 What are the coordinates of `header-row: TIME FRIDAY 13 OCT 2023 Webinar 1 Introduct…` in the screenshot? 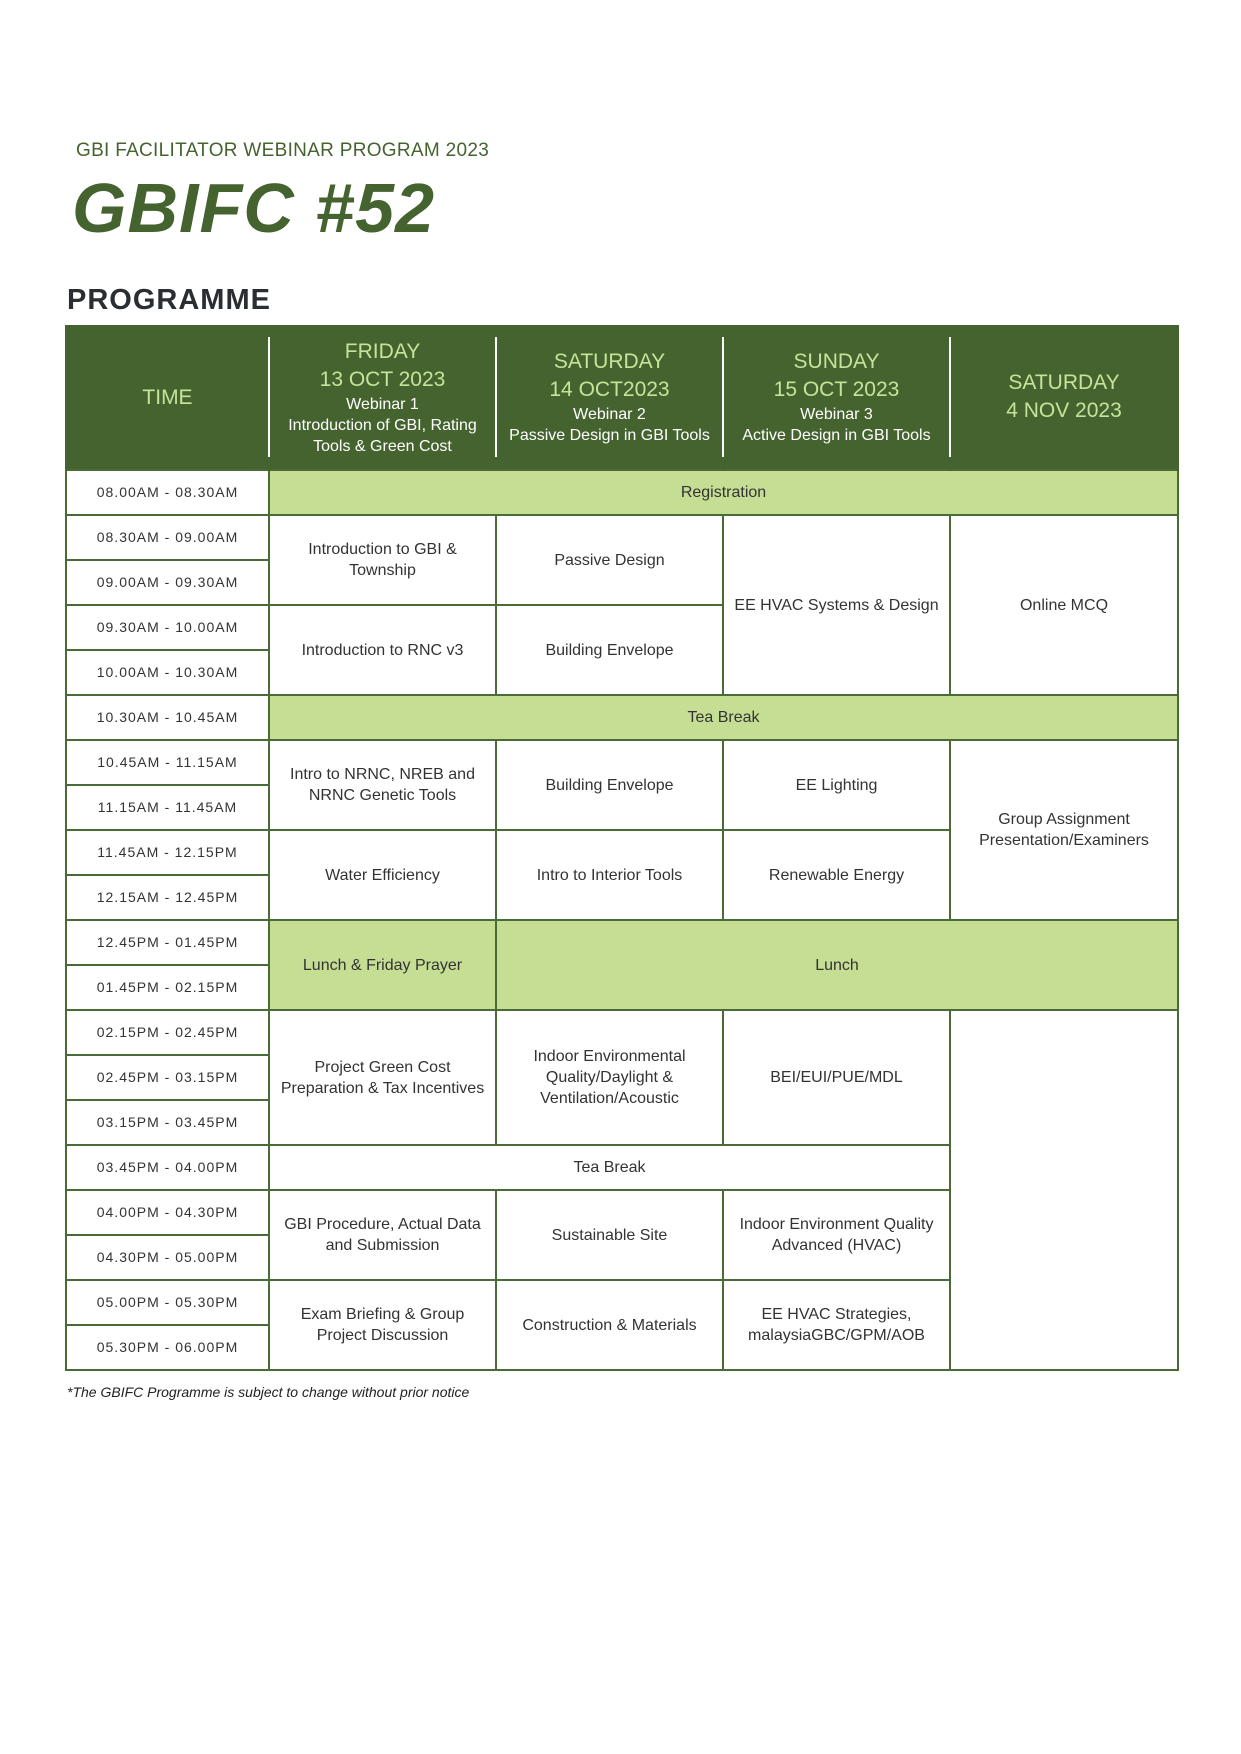 It's located at (622, 397).